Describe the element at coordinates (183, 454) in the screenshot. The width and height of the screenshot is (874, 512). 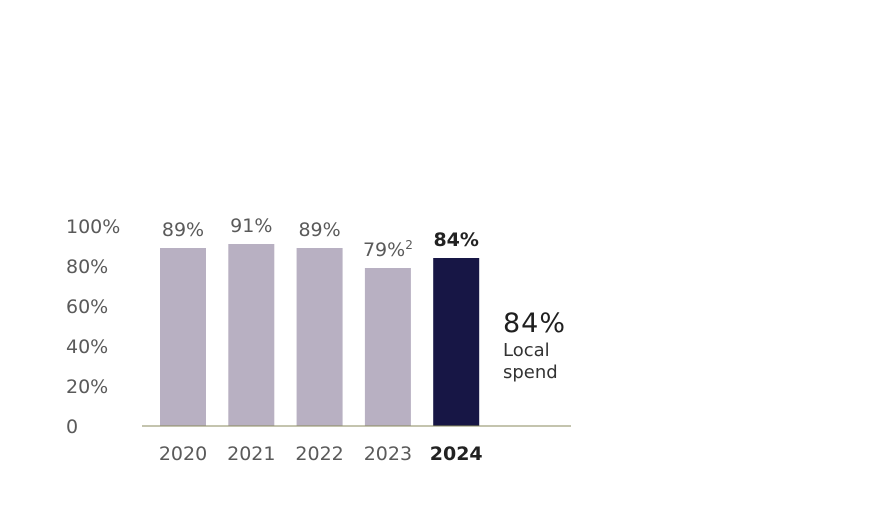
I see `x-tick-label-2020: 2020` at that location.